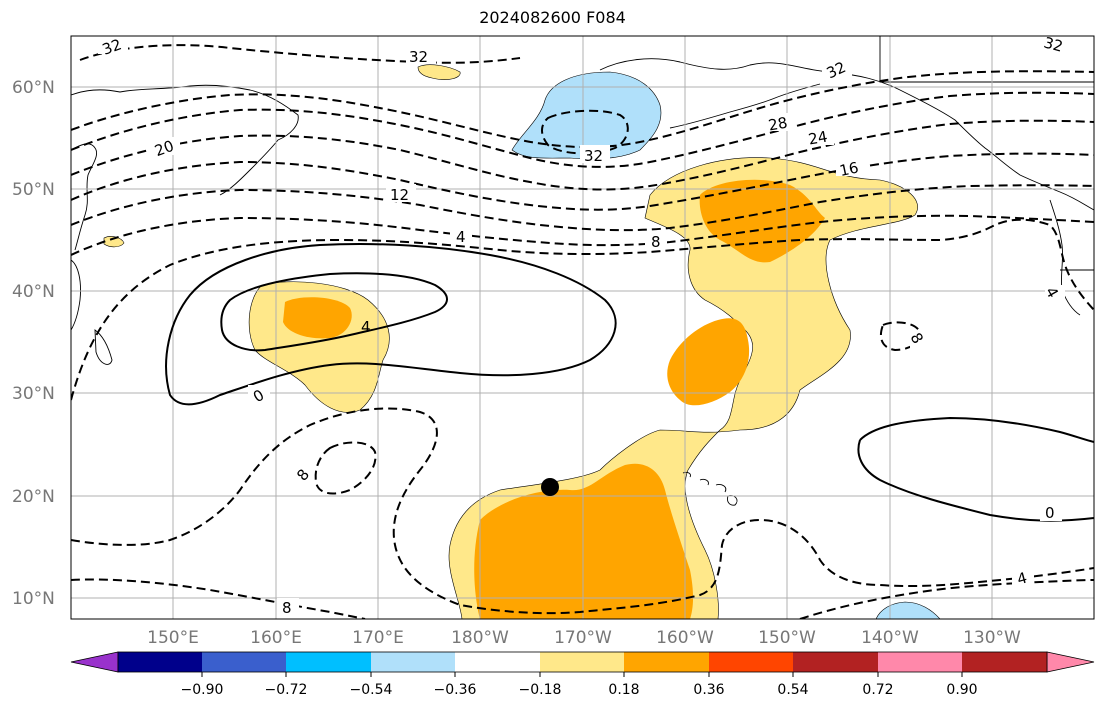  I want to click on contour-label: 24, so click(818, 138).